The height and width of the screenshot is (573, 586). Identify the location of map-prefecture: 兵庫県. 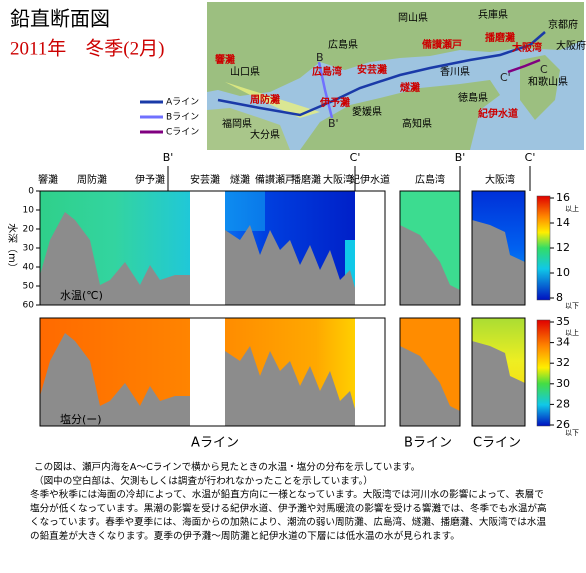
(493, 14).